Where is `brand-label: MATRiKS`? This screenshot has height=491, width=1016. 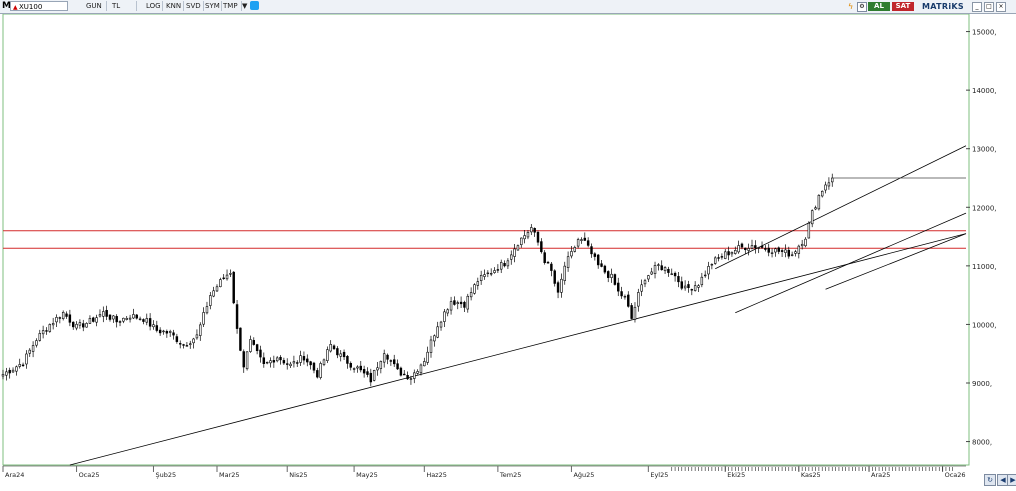 brand-label: MATRiKS is located at coordinates (943, 6).